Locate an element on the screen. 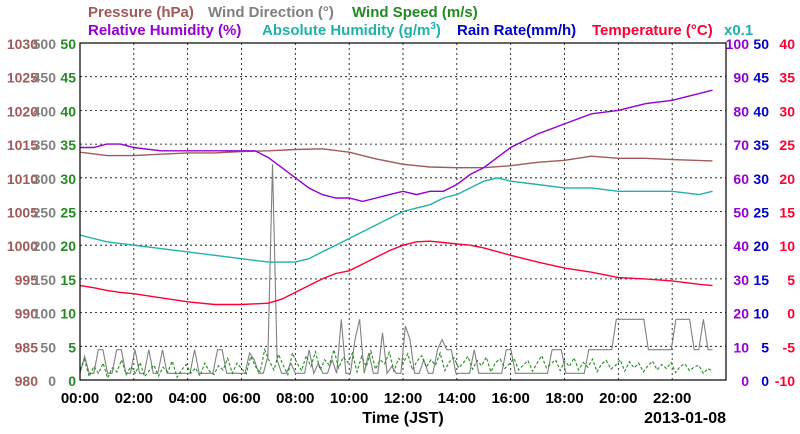 The image size is (800, 434). y-tick-label-wind-speed: 20 is located at coordinates (68, 246).